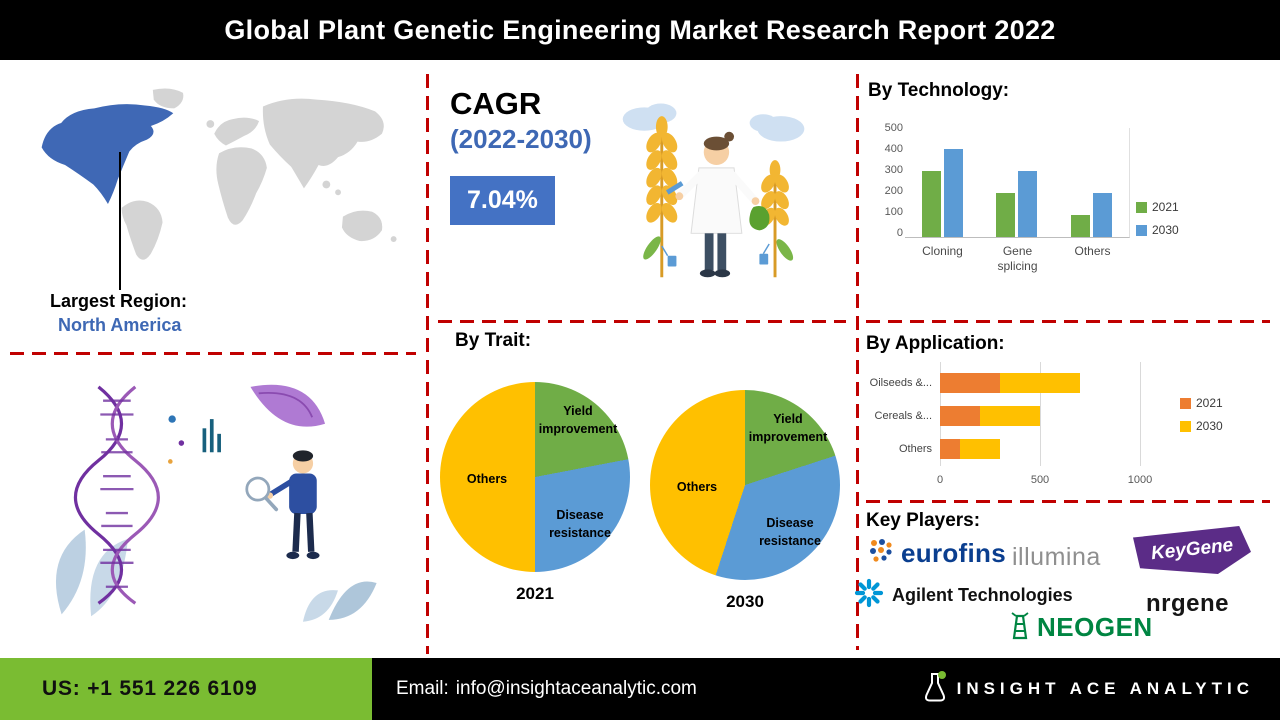  What do you see at coordinates (1017, 204) in the screenshot?
I see `bar-group-gene-splicing` at bounding box center [1017, 204].